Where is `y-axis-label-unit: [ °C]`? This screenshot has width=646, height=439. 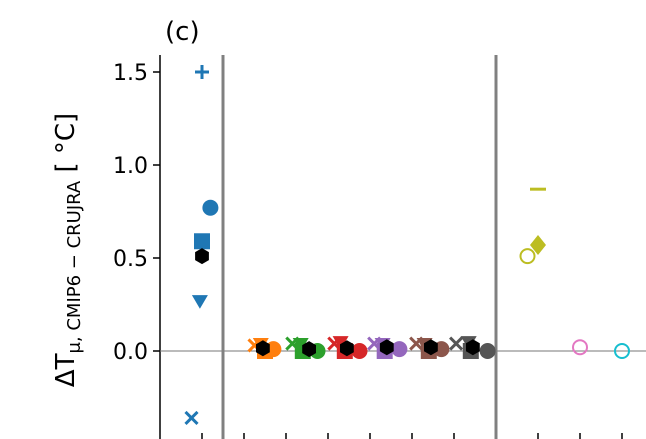
y-axis-label-unit: [ °C] is located at coordinates (66, 147).